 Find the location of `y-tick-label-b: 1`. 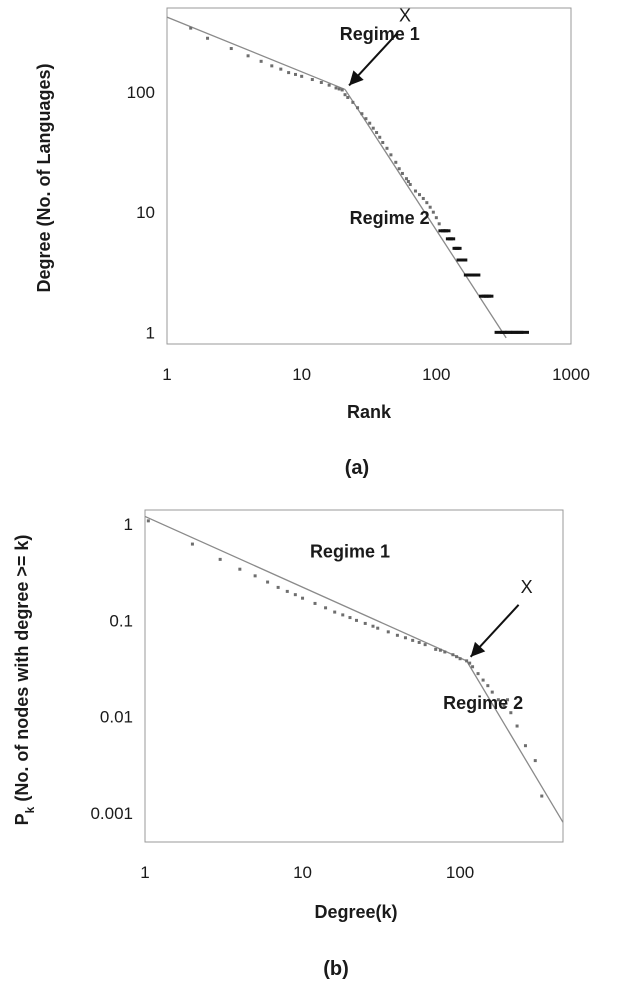

y-tick-label-b: 1 is located at coordinates (128, 524).